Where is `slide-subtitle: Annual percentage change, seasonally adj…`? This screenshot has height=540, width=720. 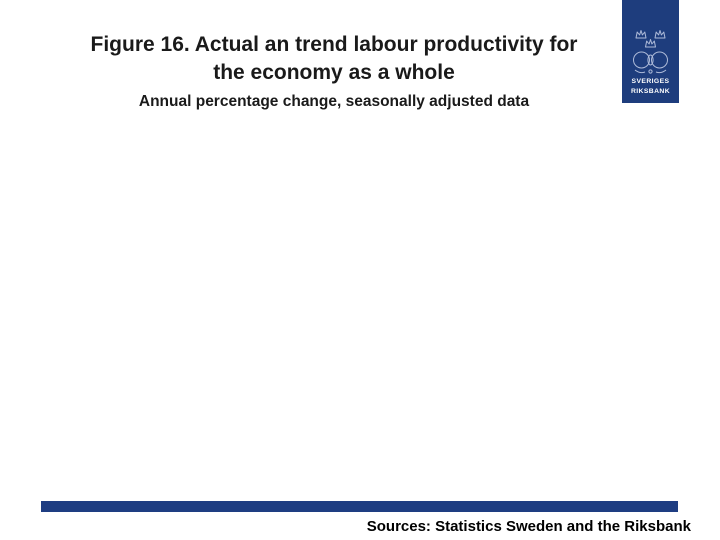
slide-subtitle: Annual percentage change, seasonally adj… is located at coordinates (334, 101).